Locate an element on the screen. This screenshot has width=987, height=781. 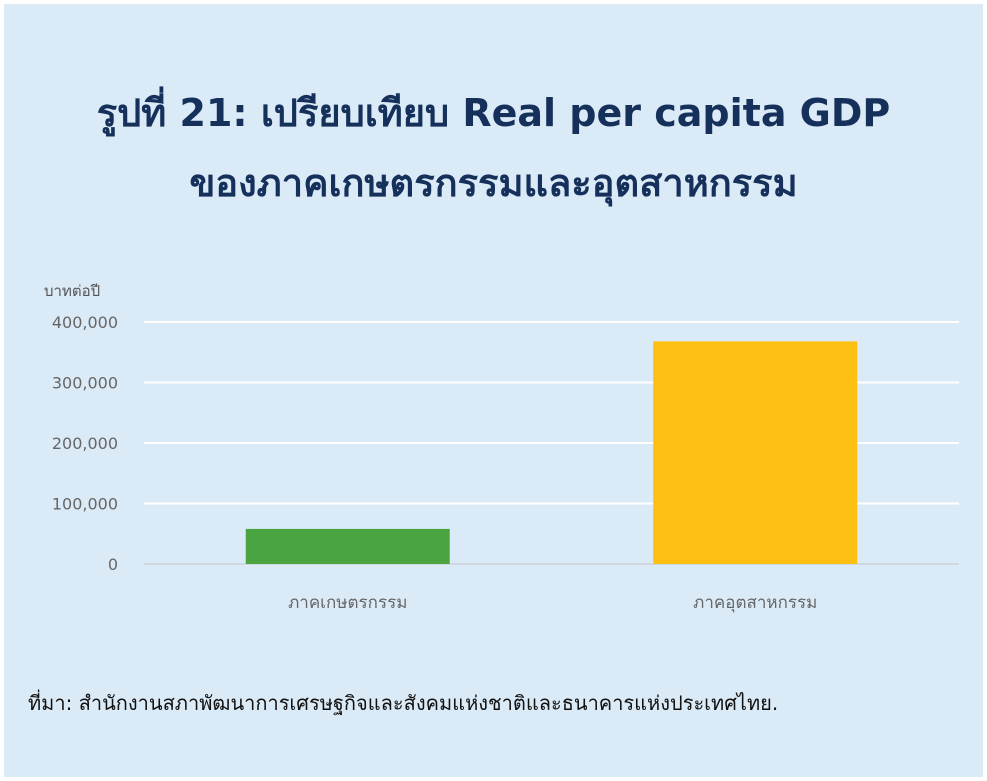
y-axis-ticks: 0 100,000 200,000 300,000 400,000 is located at coordinates (85, 443).